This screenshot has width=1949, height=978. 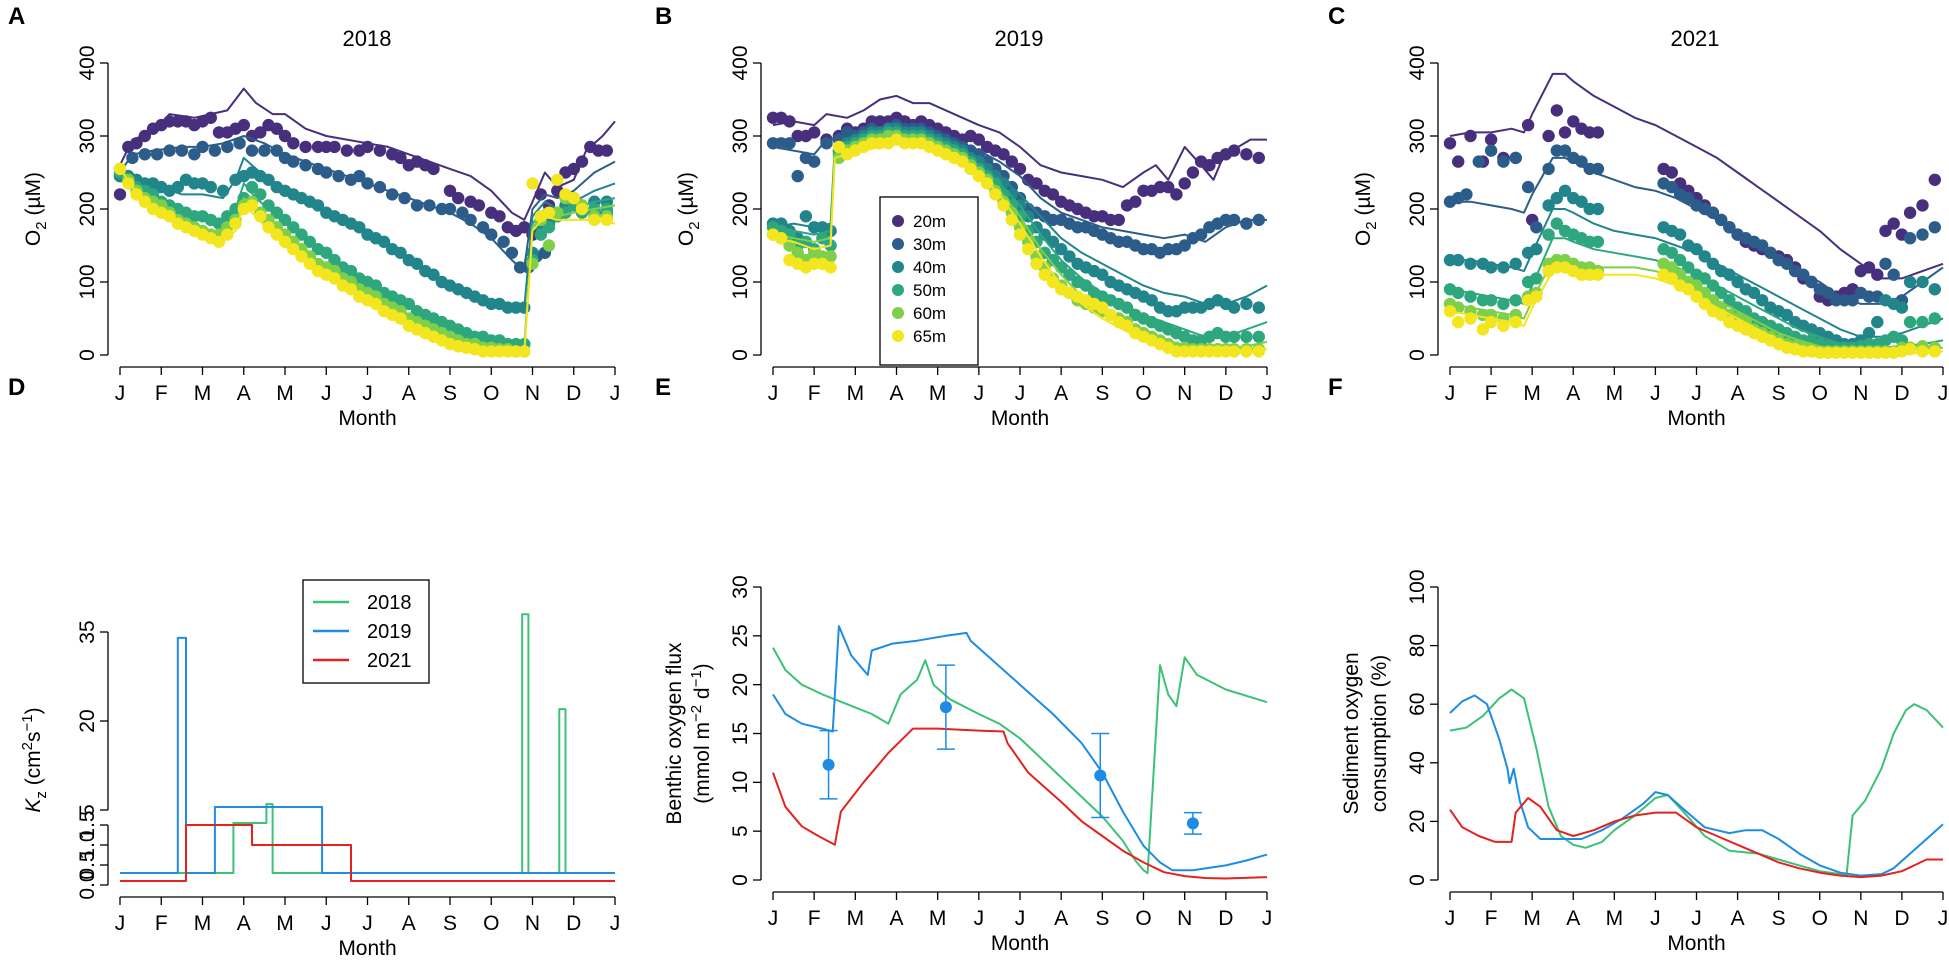 I want to click on y-tick-label: 80, so click(x=1417, y=645).